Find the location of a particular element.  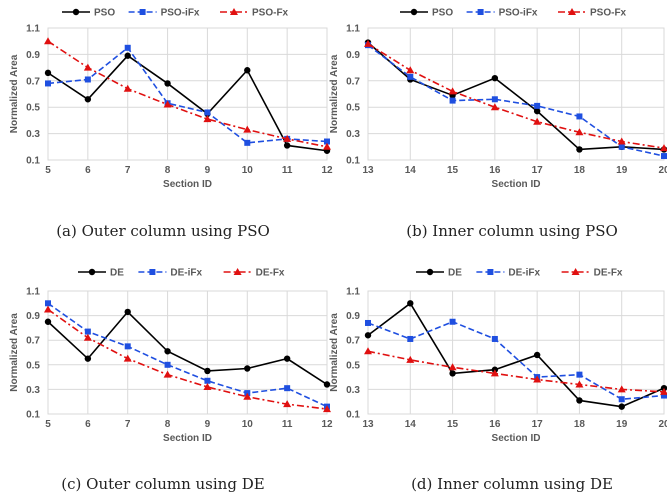

x-tick-label: 7 is located at coordinates (128, 424).